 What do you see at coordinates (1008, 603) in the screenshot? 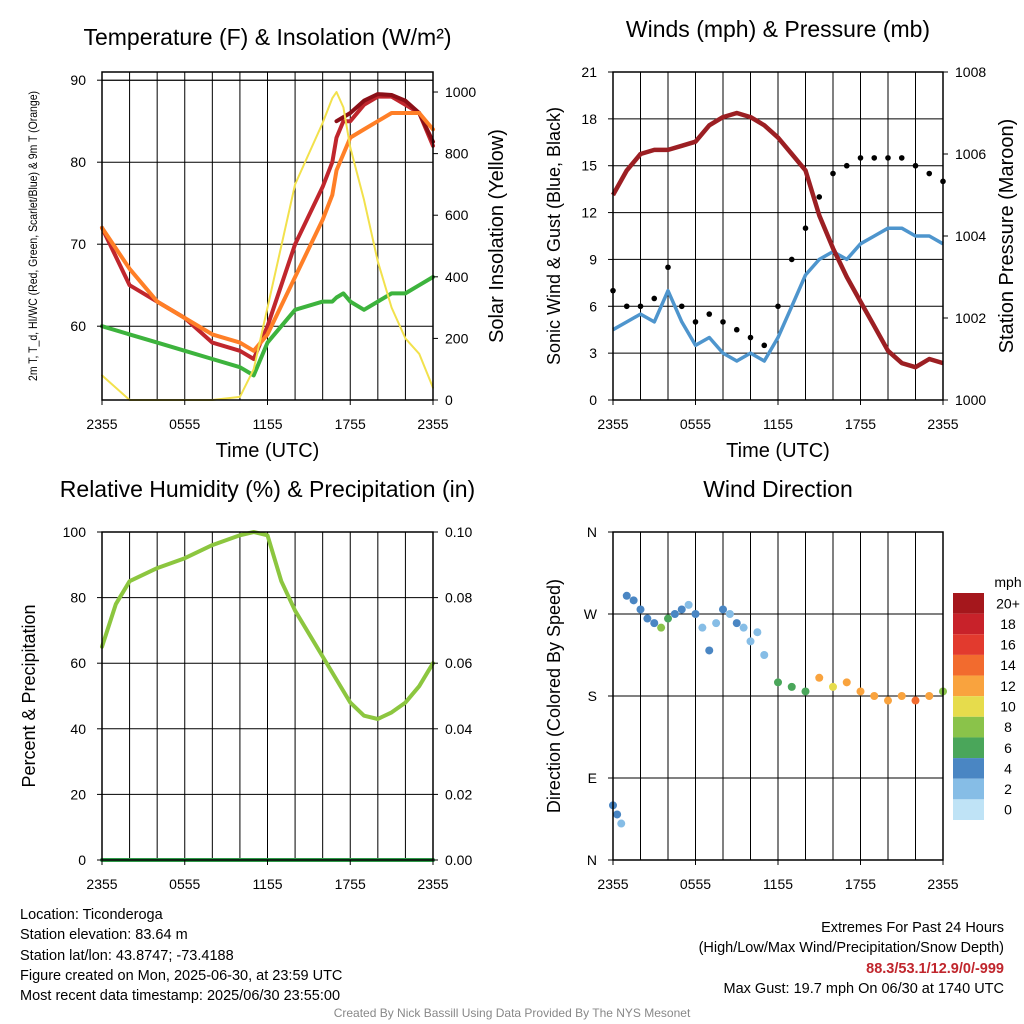
I see `colorbar-label: 20+` at bounding box center [1008, 603].